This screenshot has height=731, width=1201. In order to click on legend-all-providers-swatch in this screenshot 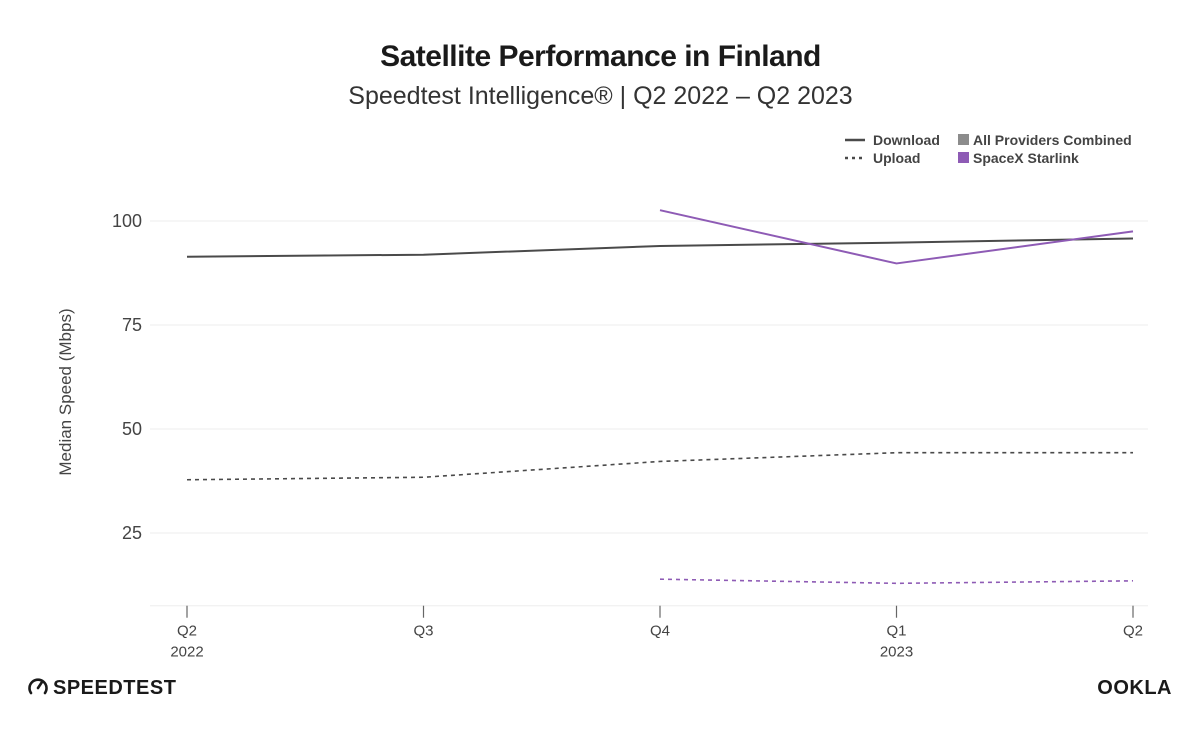, I will do `click(963, 139)`.